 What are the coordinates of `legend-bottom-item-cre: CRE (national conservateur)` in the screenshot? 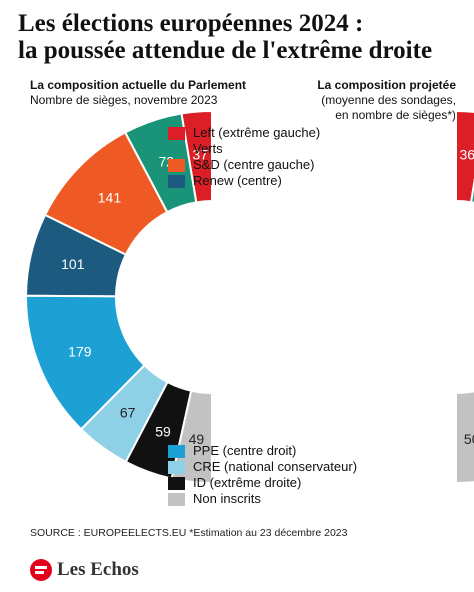 It's located at (262, 467).